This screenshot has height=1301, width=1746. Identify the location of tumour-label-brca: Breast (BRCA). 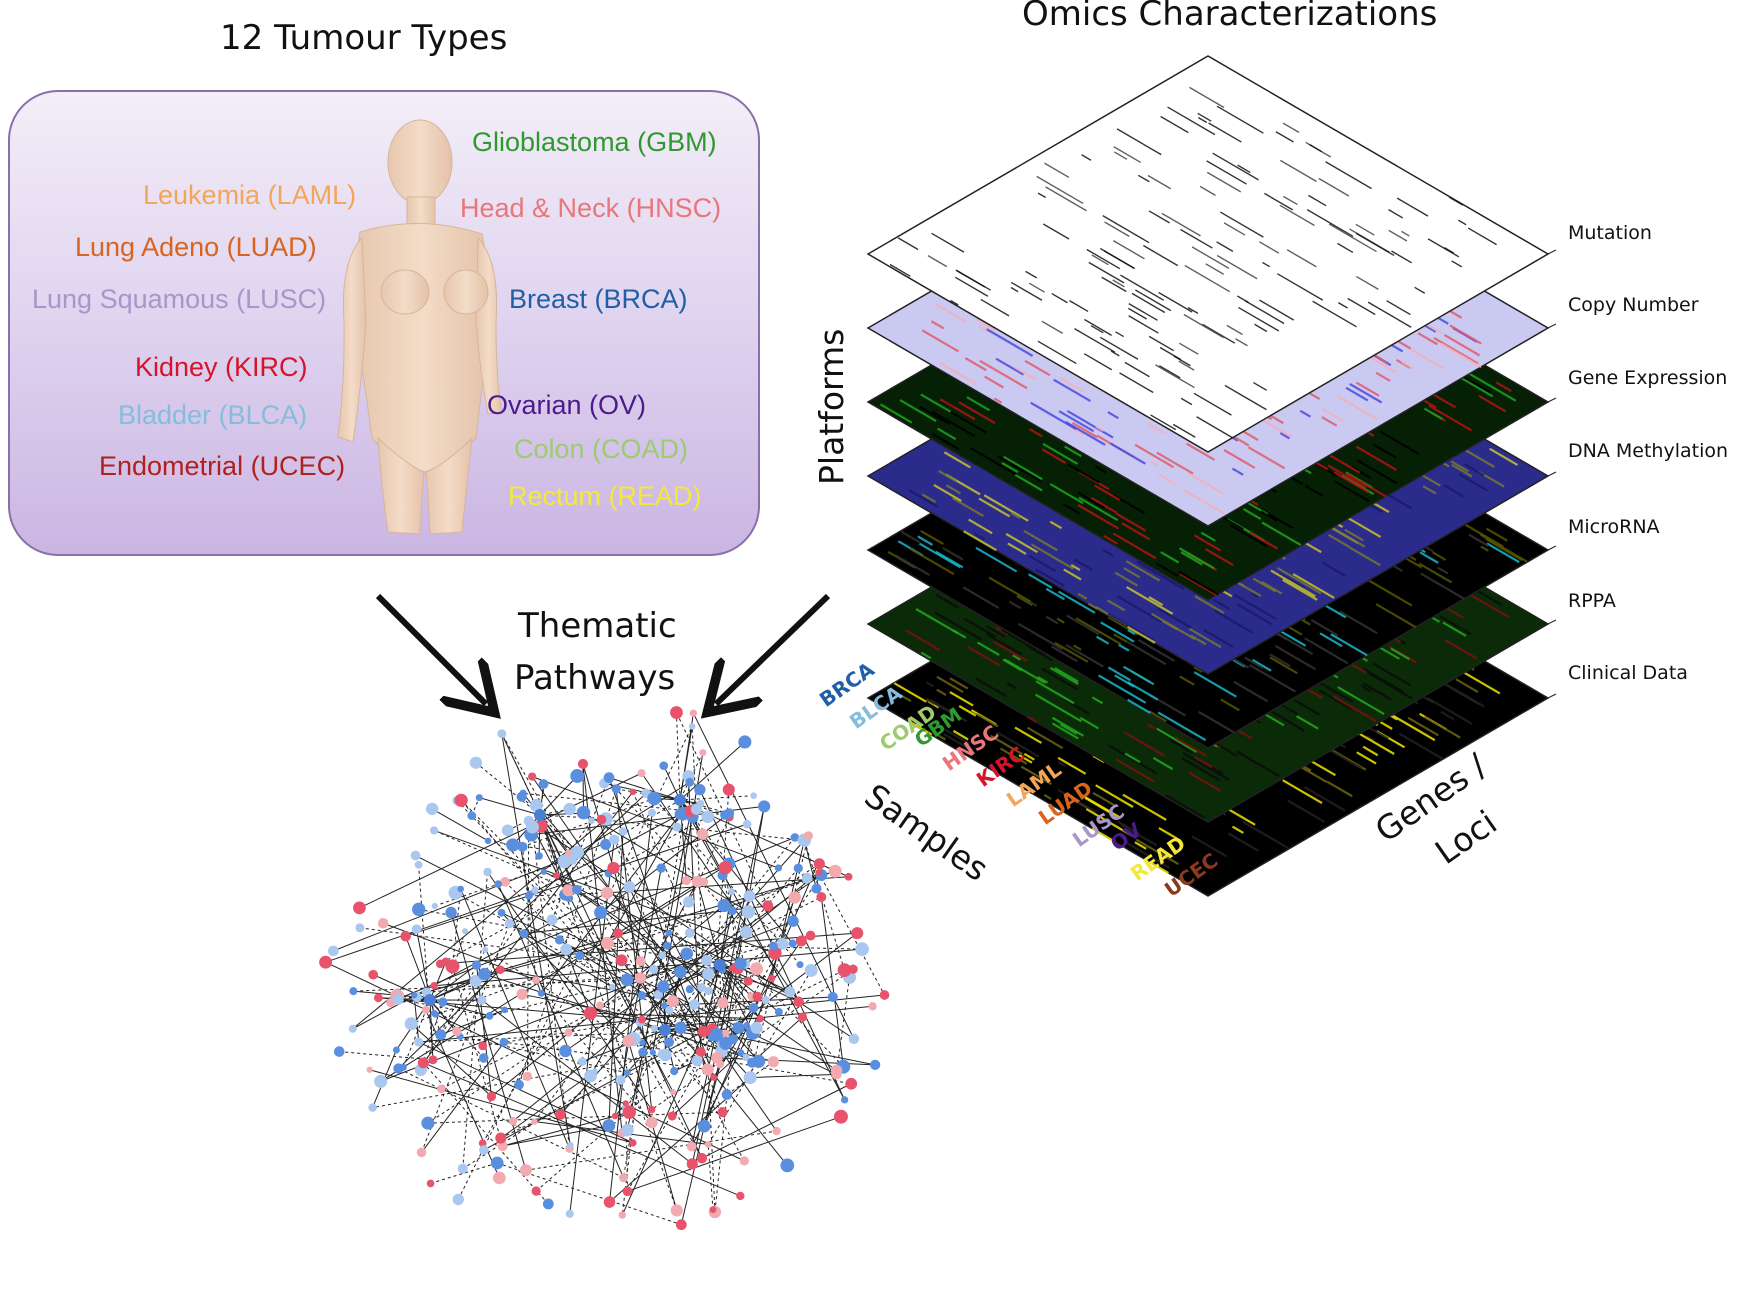
(598, 299).